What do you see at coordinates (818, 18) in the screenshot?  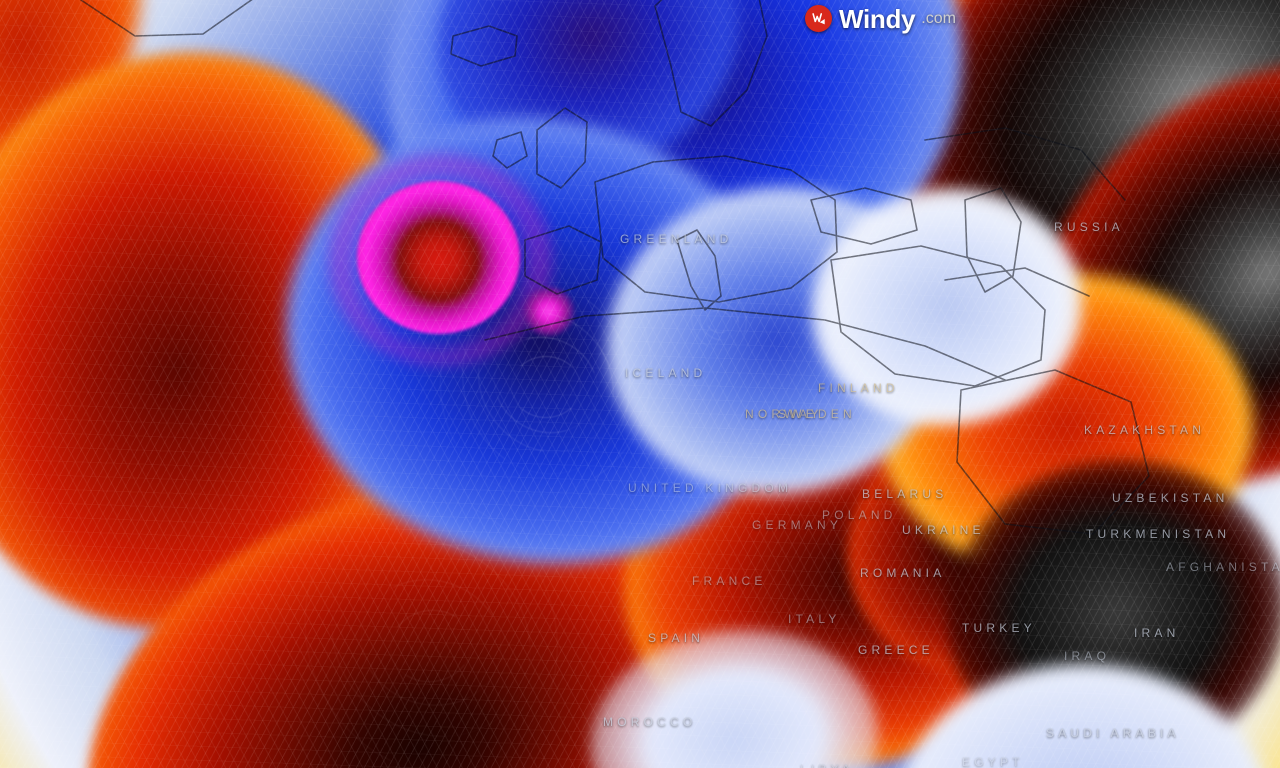 I see `windy-logo-icon` at bounding box center [818, 18].